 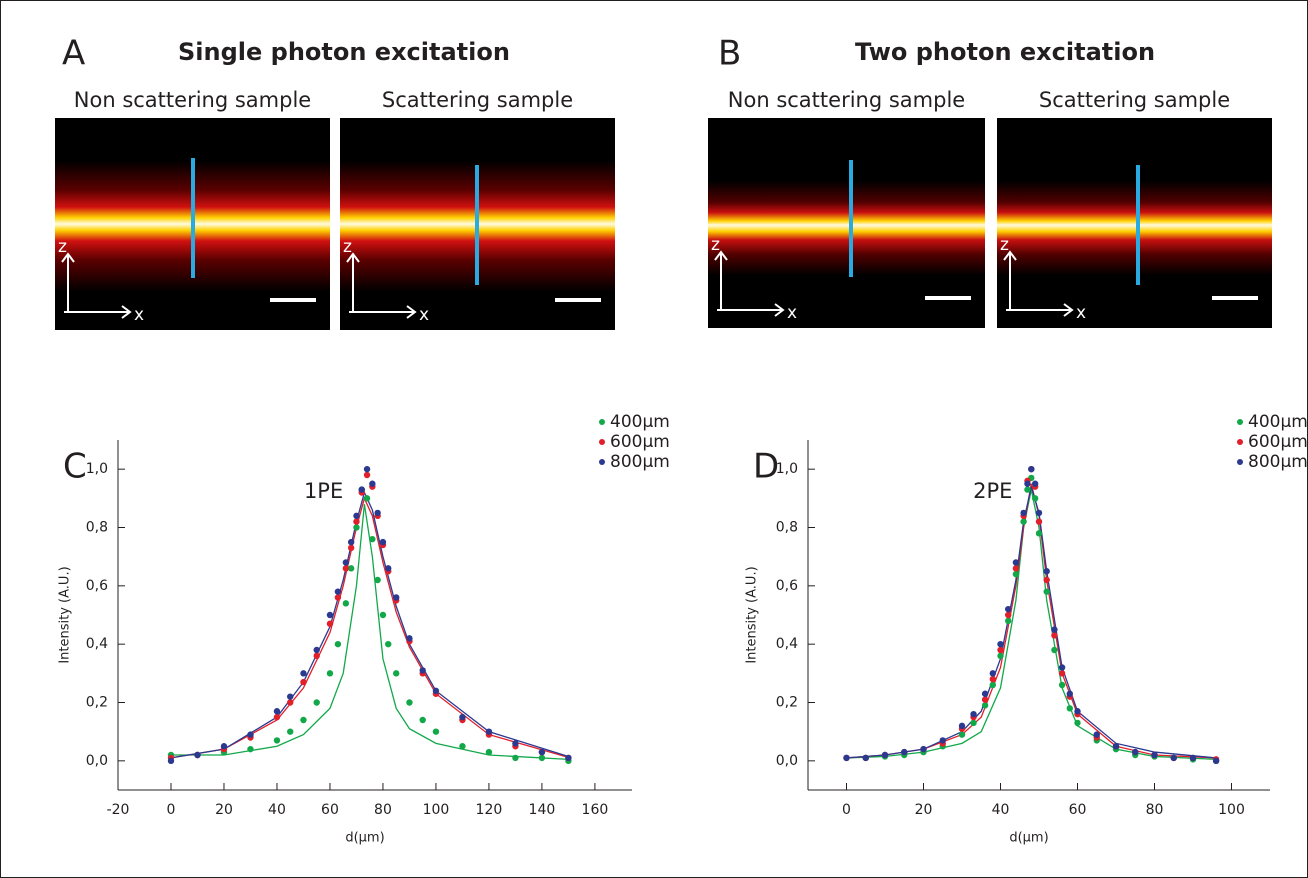 I want to click on beam-image, so click(x=846, y=223).